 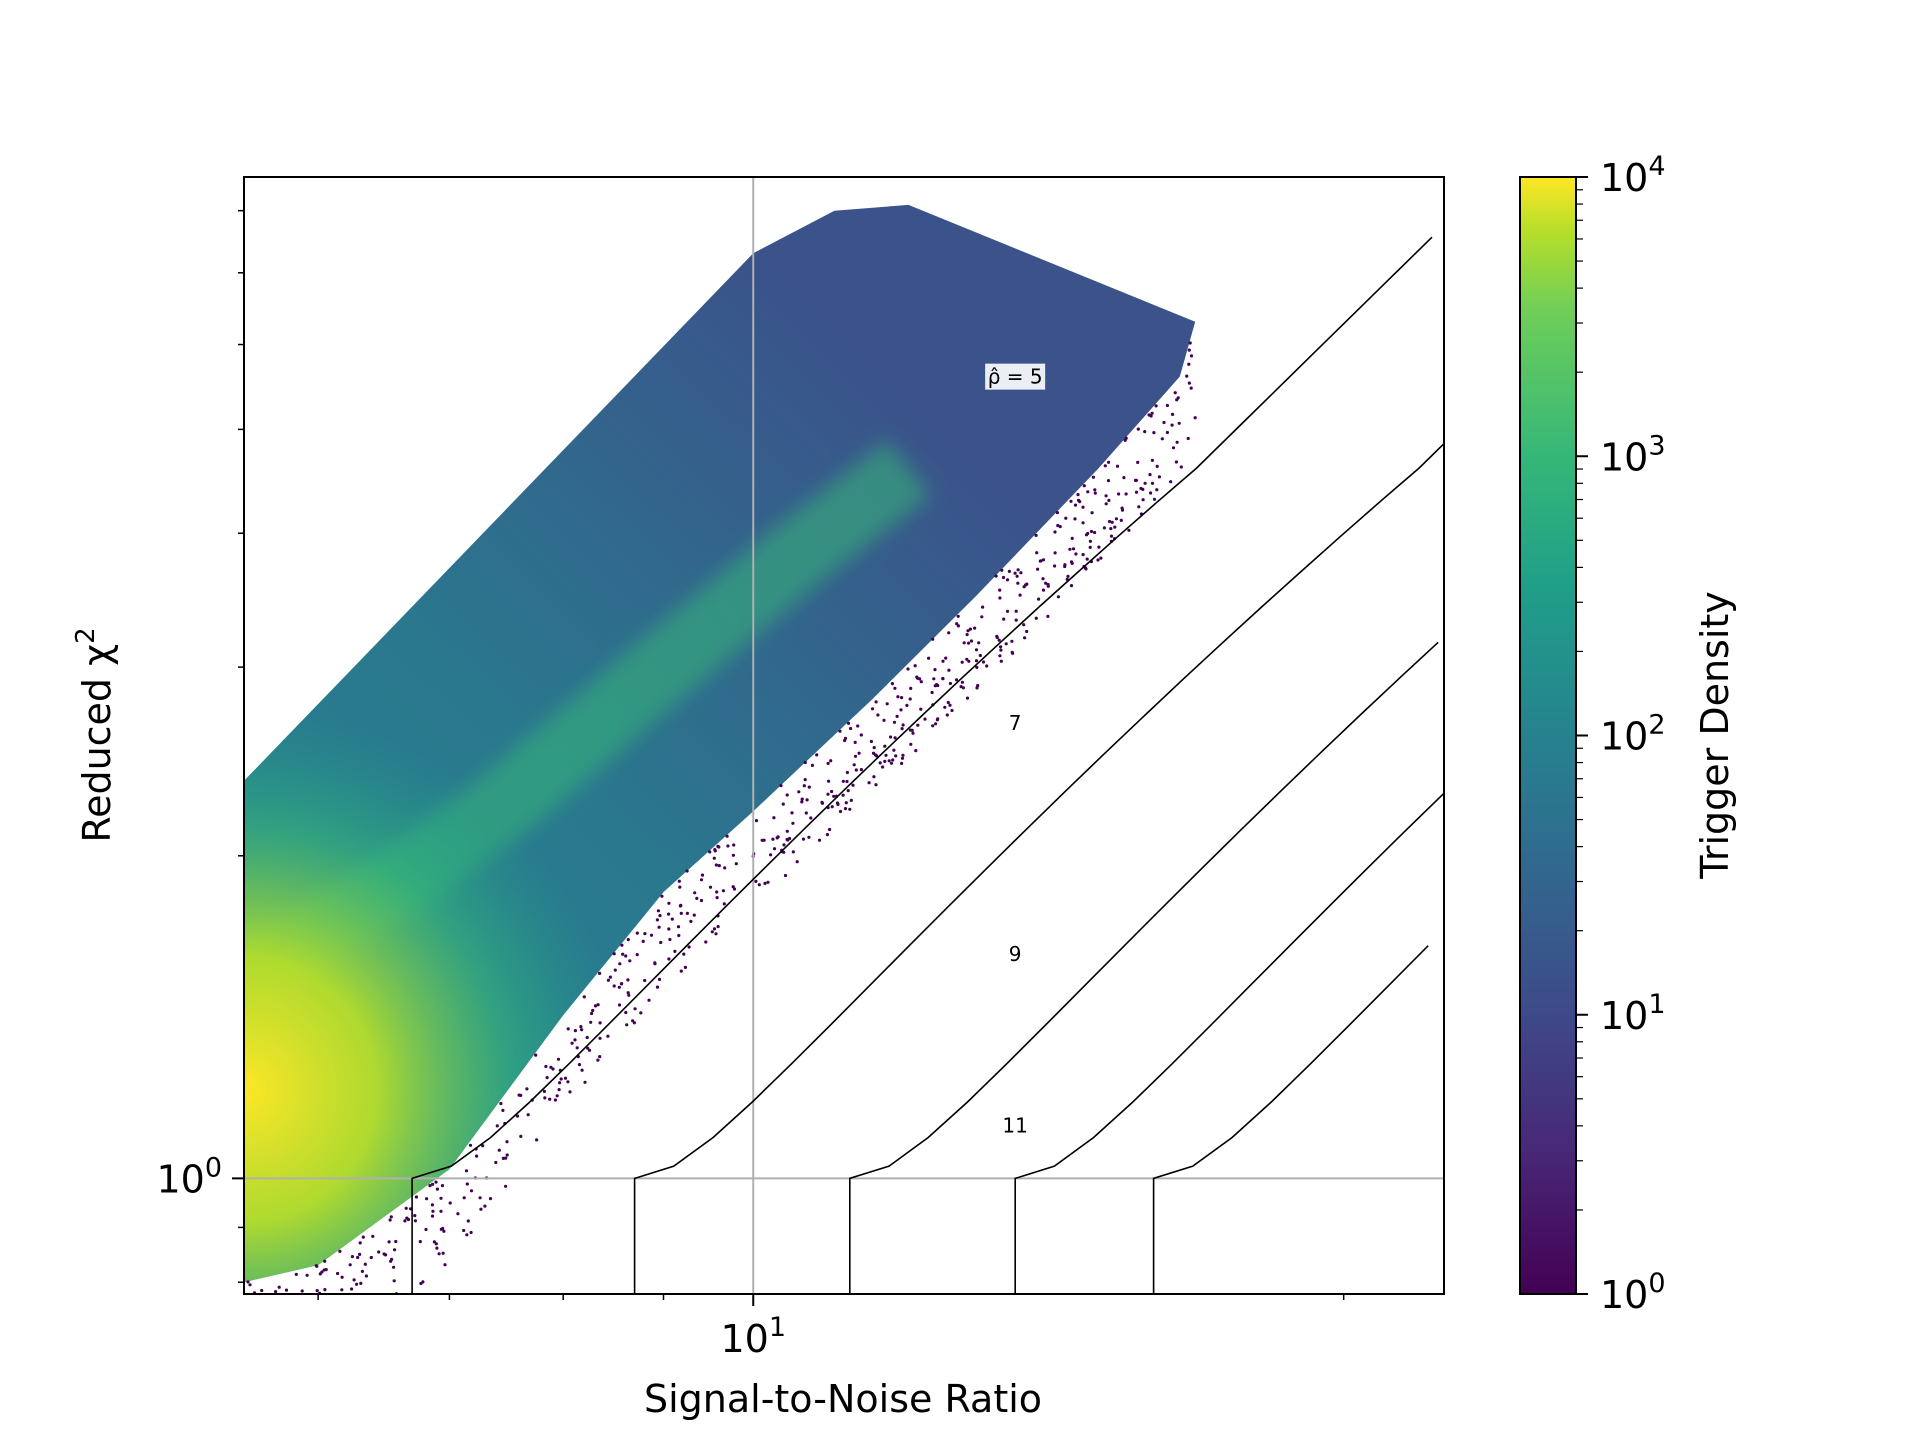 I want to click on x-axis: 101, so click(x=831, y=1327).